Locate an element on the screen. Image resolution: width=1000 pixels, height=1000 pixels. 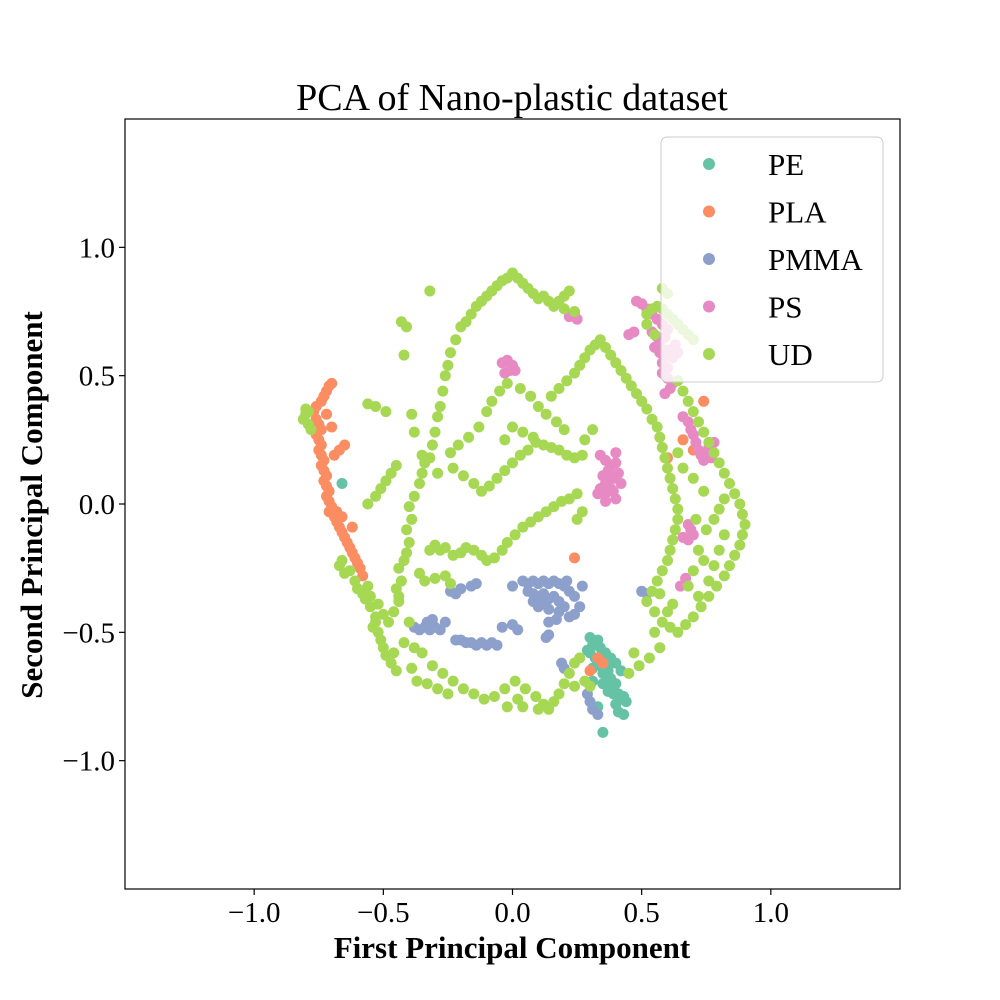
legend-label-pe: PE is located at coordinates (786, 164).